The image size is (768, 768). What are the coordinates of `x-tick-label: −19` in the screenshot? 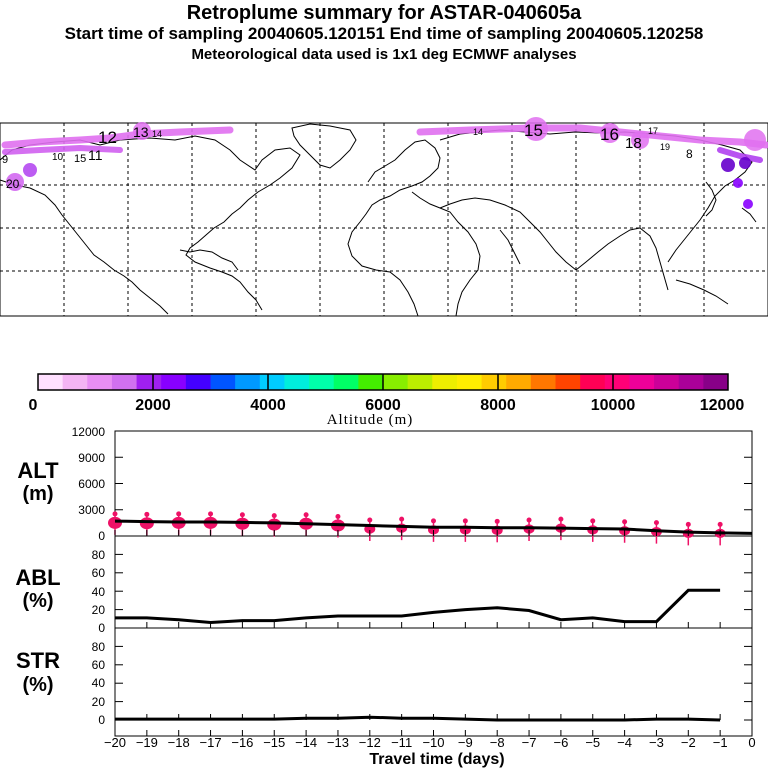 It's located at (147, 742).